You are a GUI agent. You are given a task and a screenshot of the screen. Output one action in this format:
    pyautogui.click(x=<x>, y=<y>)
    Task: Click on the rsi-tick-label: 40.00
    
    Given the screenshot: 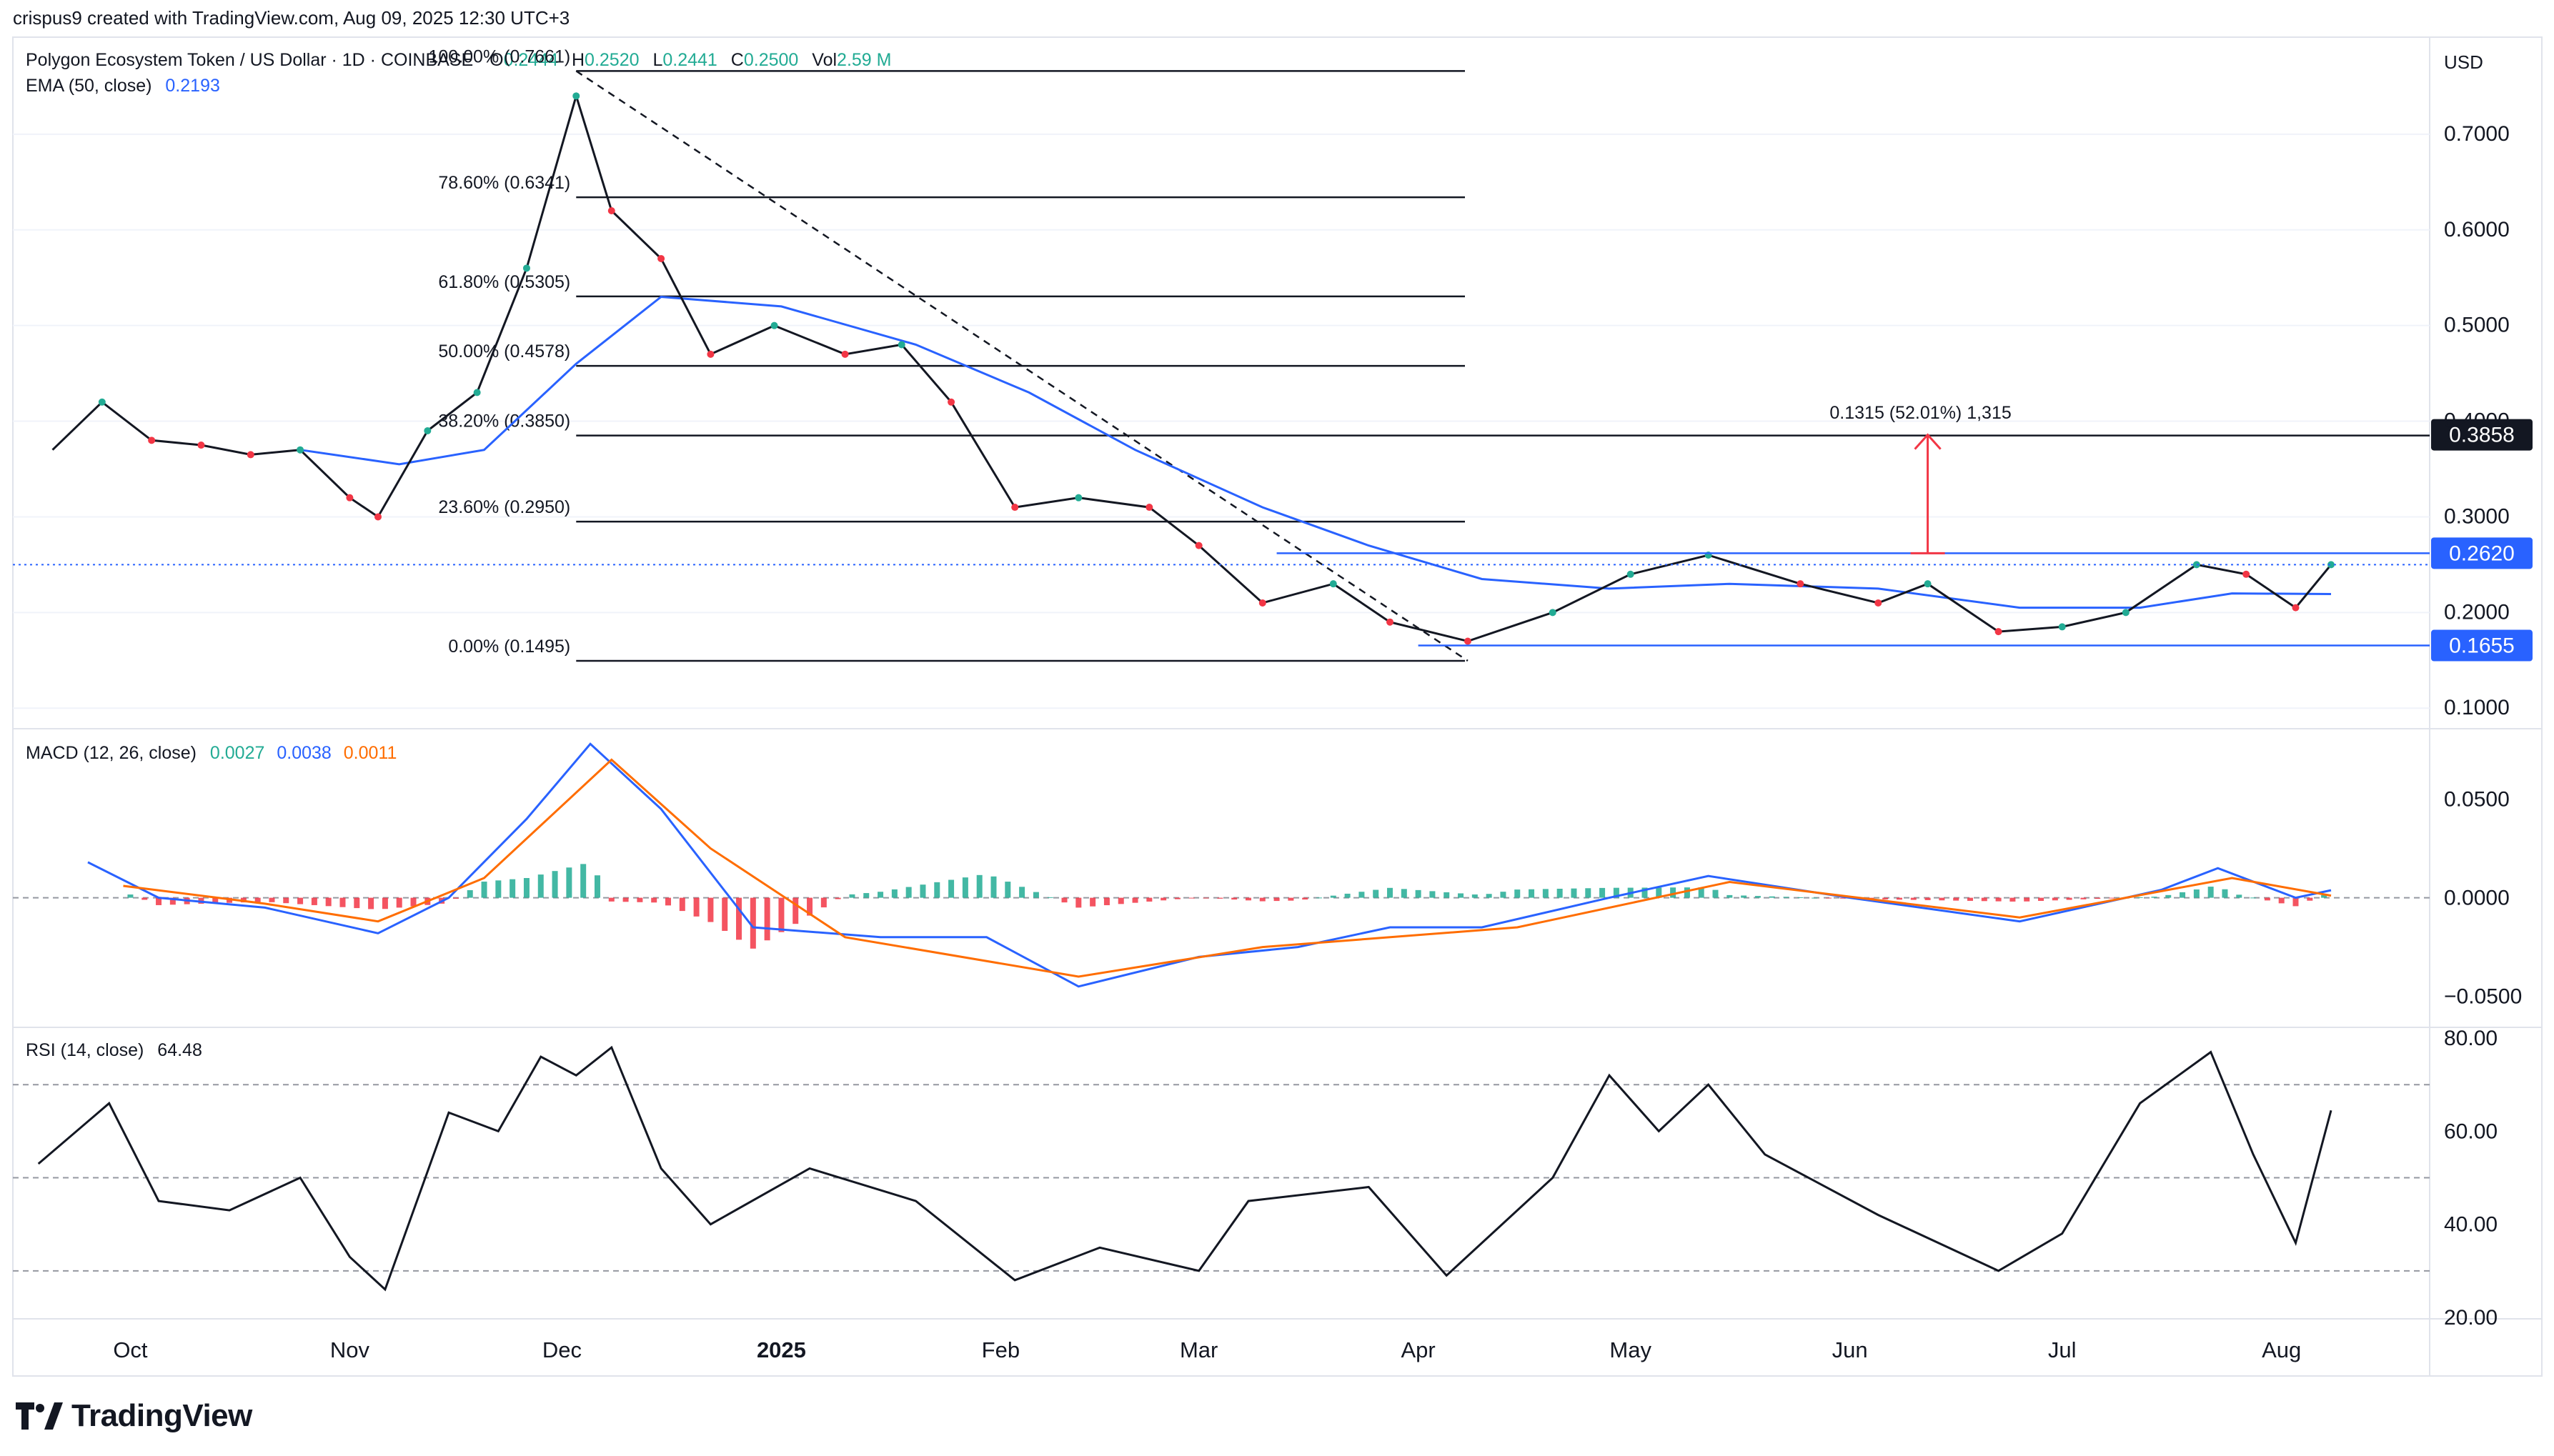 What is the action you would take?
    pyautogui.click(x=2471, y=1225)
    